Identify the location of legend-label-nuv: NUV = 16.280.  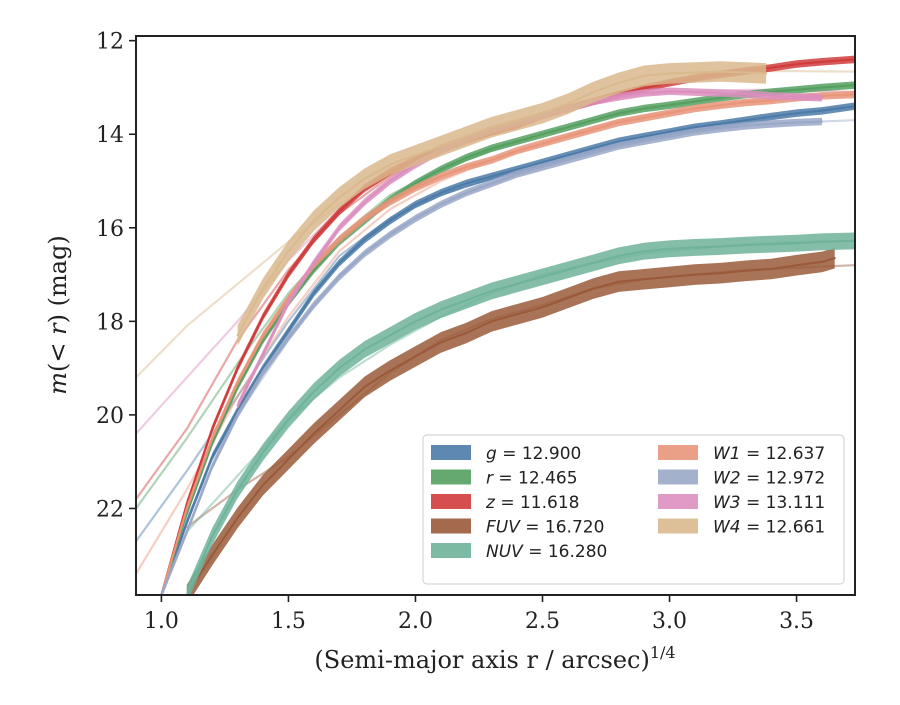
(546, 552).